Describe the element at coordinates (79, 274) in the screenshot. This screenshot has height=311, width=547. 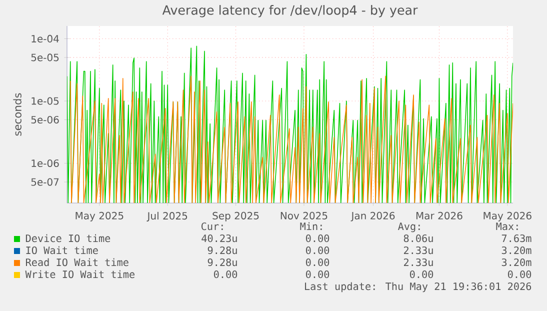
I see `legend-label: Write IO Wait time` at that location.